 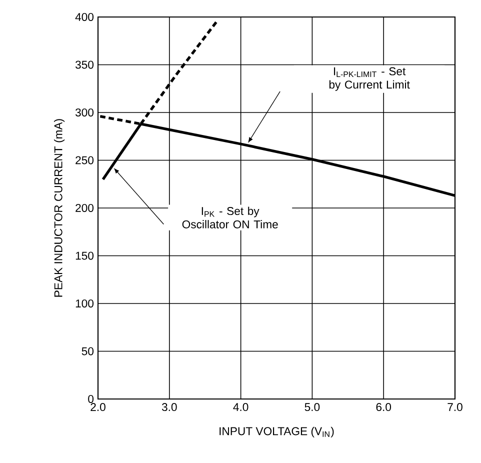 I want to click on y-tick-label: 200, so click(x=85, y=208).